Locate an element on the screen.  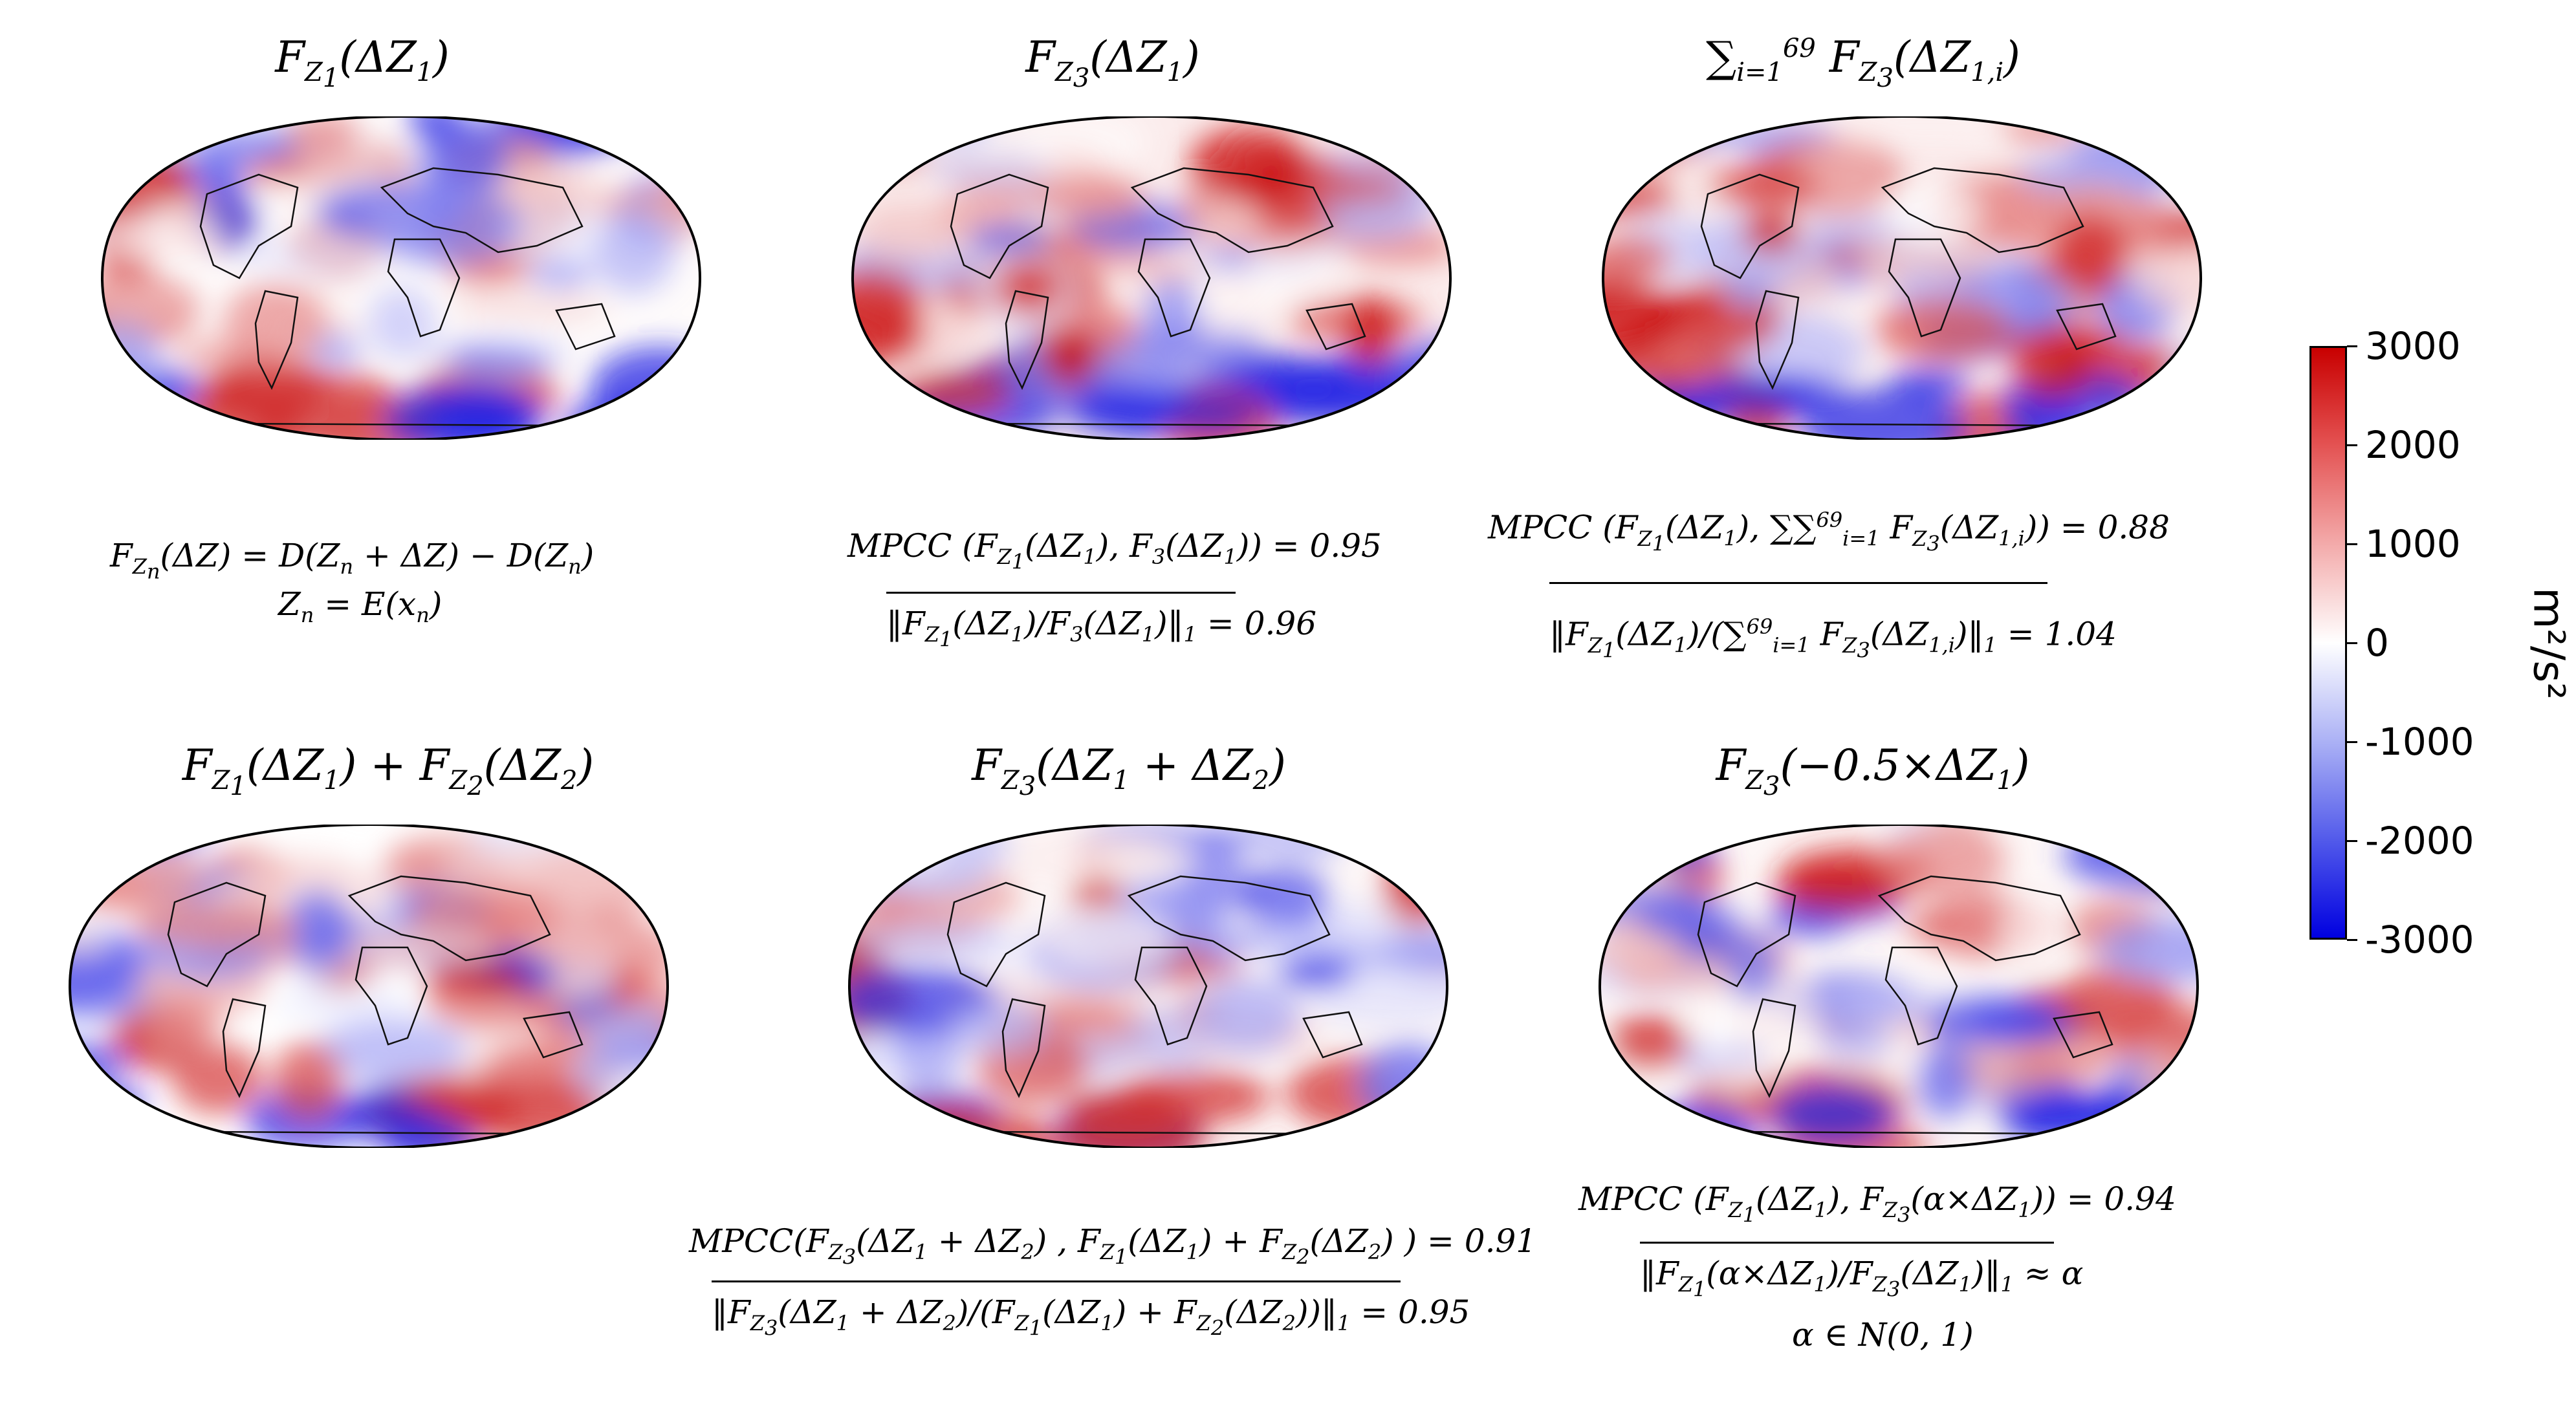
formula-encoder: Zn = E(xn) is located at coordinates (360, 606).